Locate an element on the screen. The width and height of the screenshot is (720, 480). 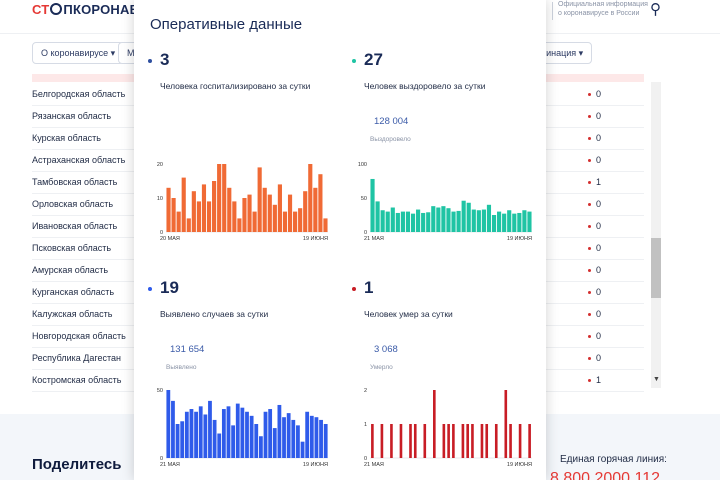
cases-total: 131 654 is located at coordinates (187, 349).